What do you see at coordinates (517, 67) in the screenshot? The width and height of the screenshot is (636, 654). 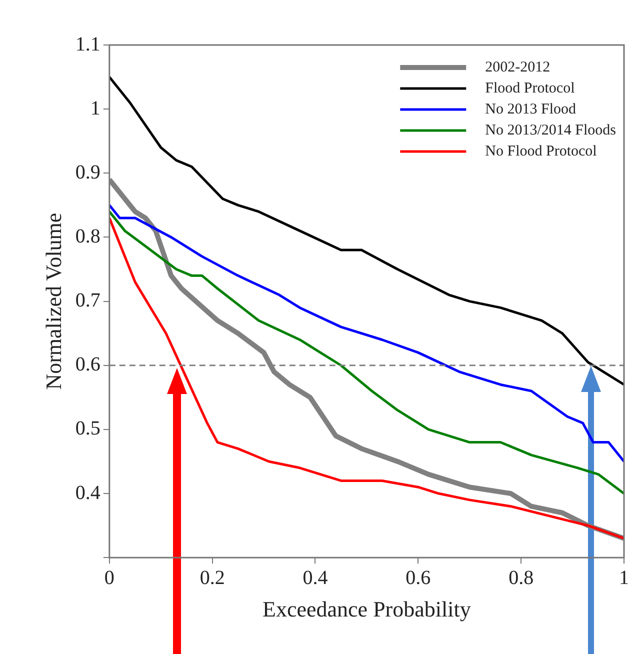 I see `legend-label: 2002-2012` at bounding box center [517, 67].